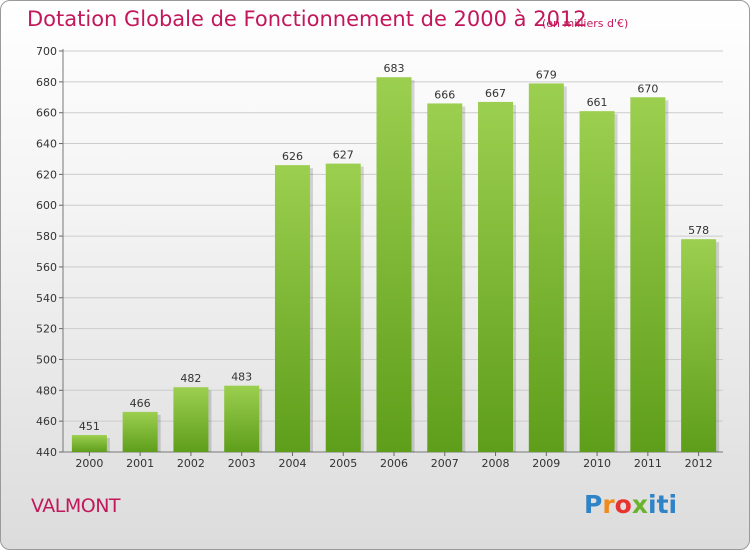  Describe the element at coordinates (46, 113) in the screenshot. I see `y-tick-label: 660` at that location.